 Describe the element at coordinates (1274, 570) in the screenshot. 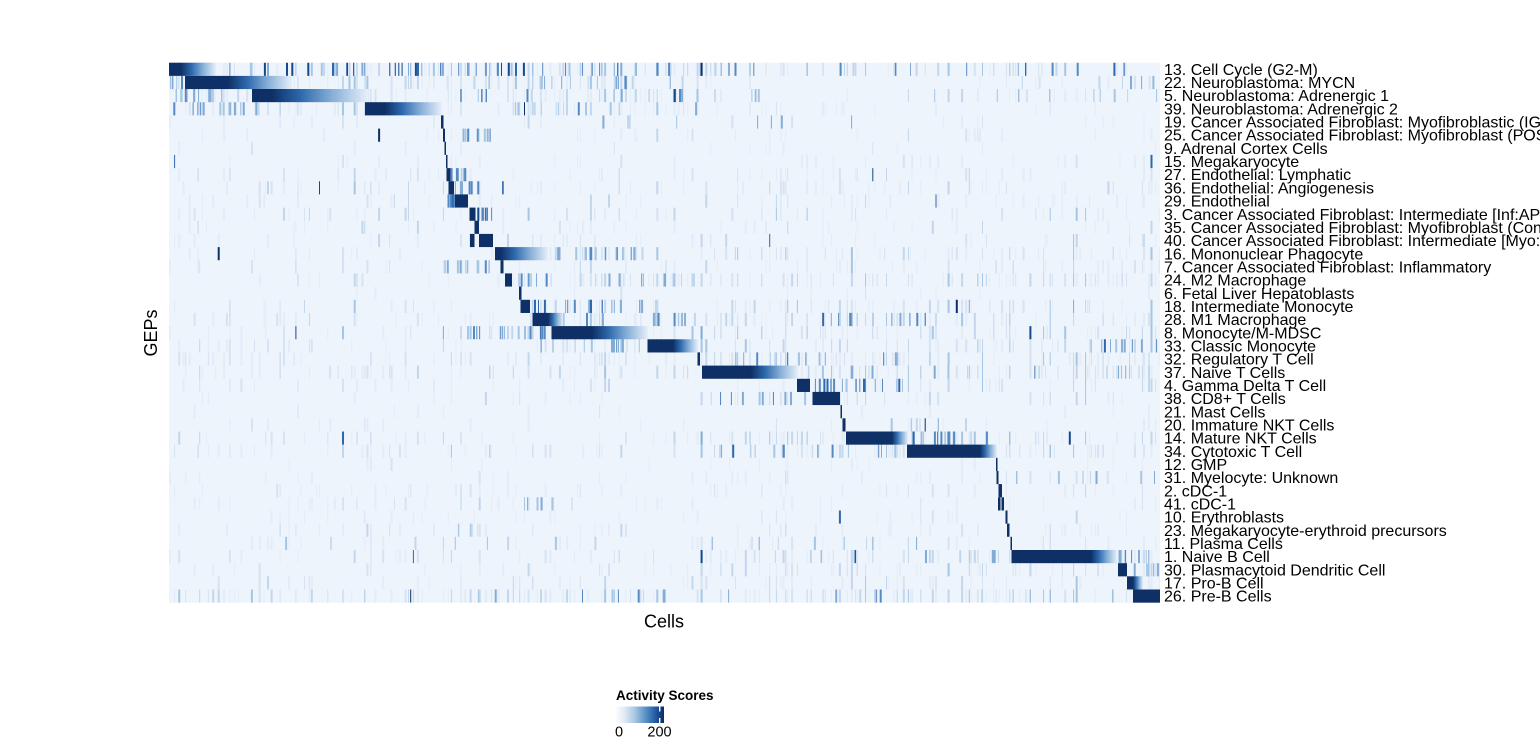

I see `svg-text:30. Plasmacytoid Dendritic Cel: 30. Plasmacytoid Dendritic Cell` at that location.